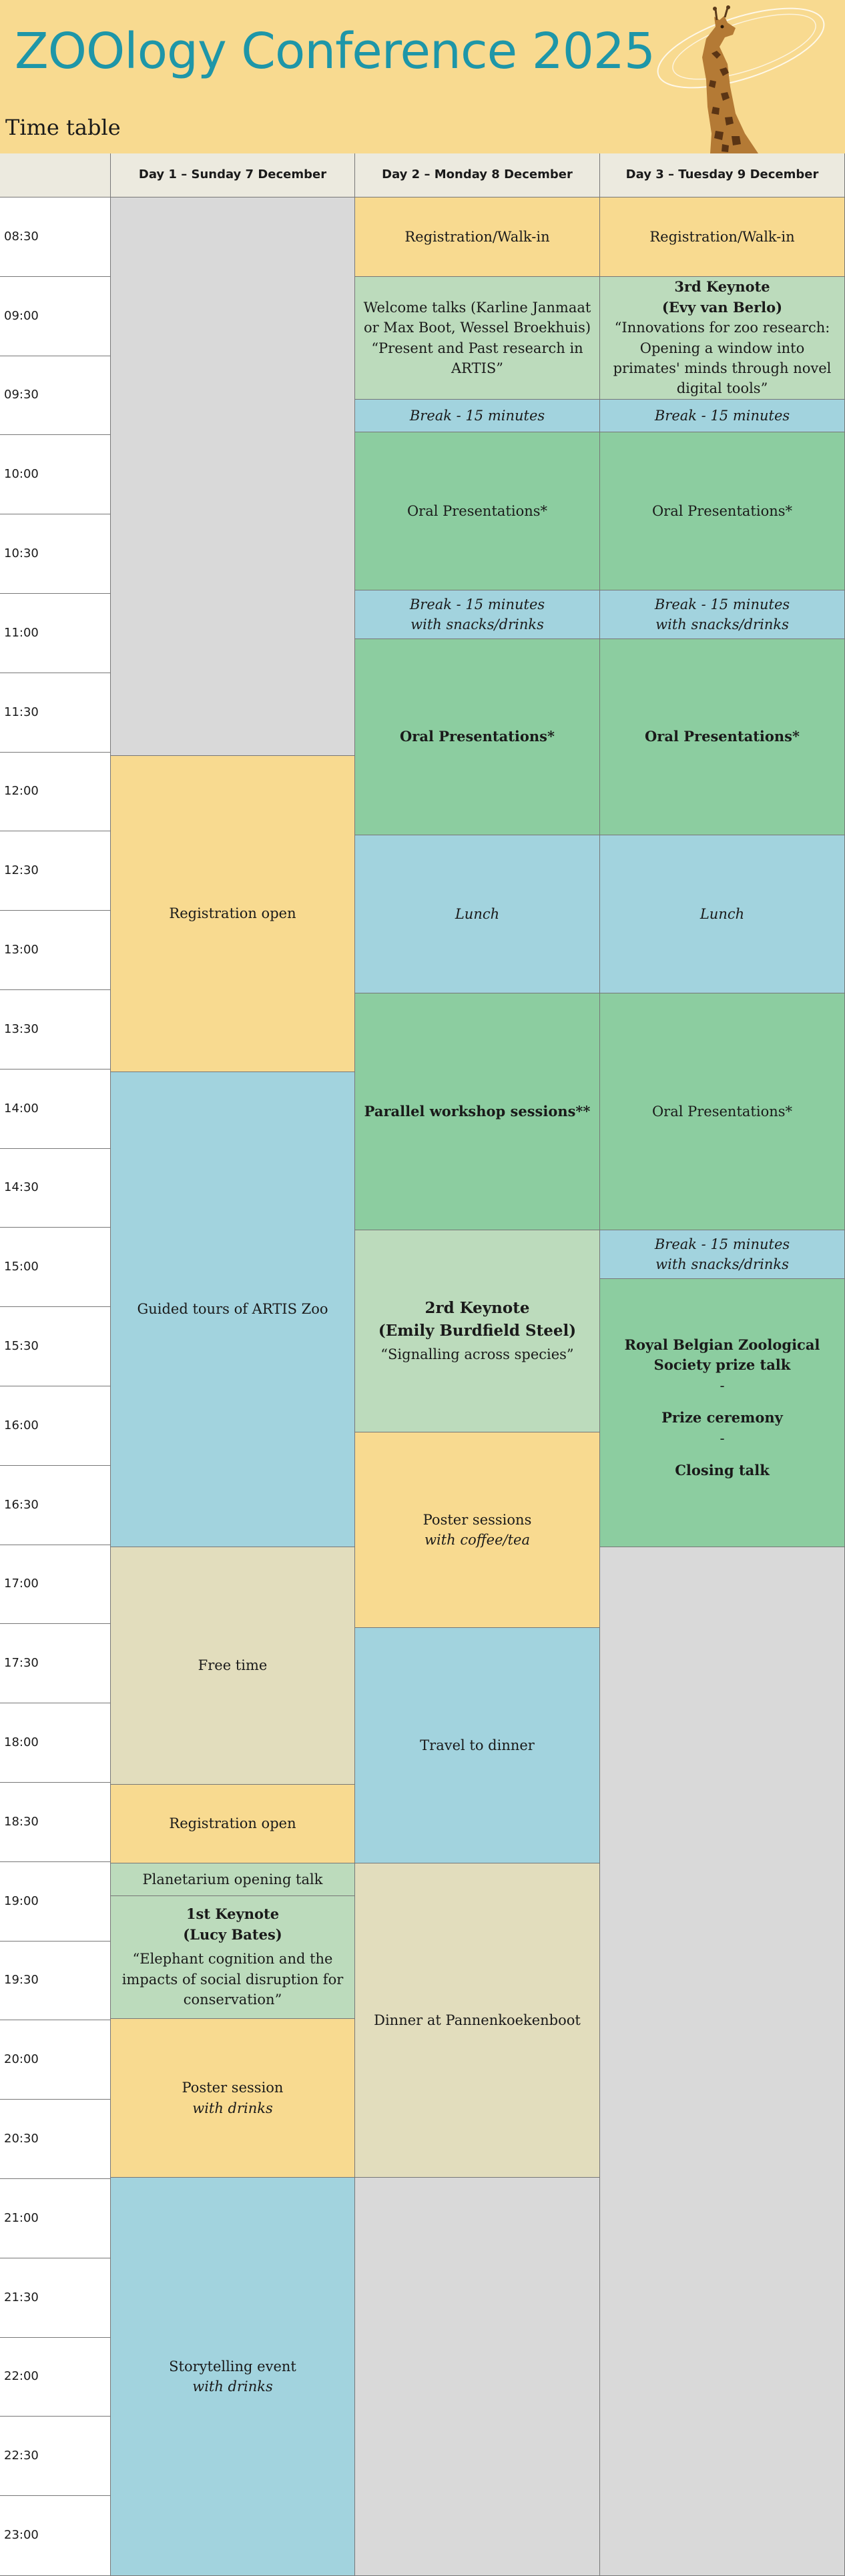 The width and height of the screenshot is (845, 2576). I want to click on time-slot: 21:00, so click(56, 2218).